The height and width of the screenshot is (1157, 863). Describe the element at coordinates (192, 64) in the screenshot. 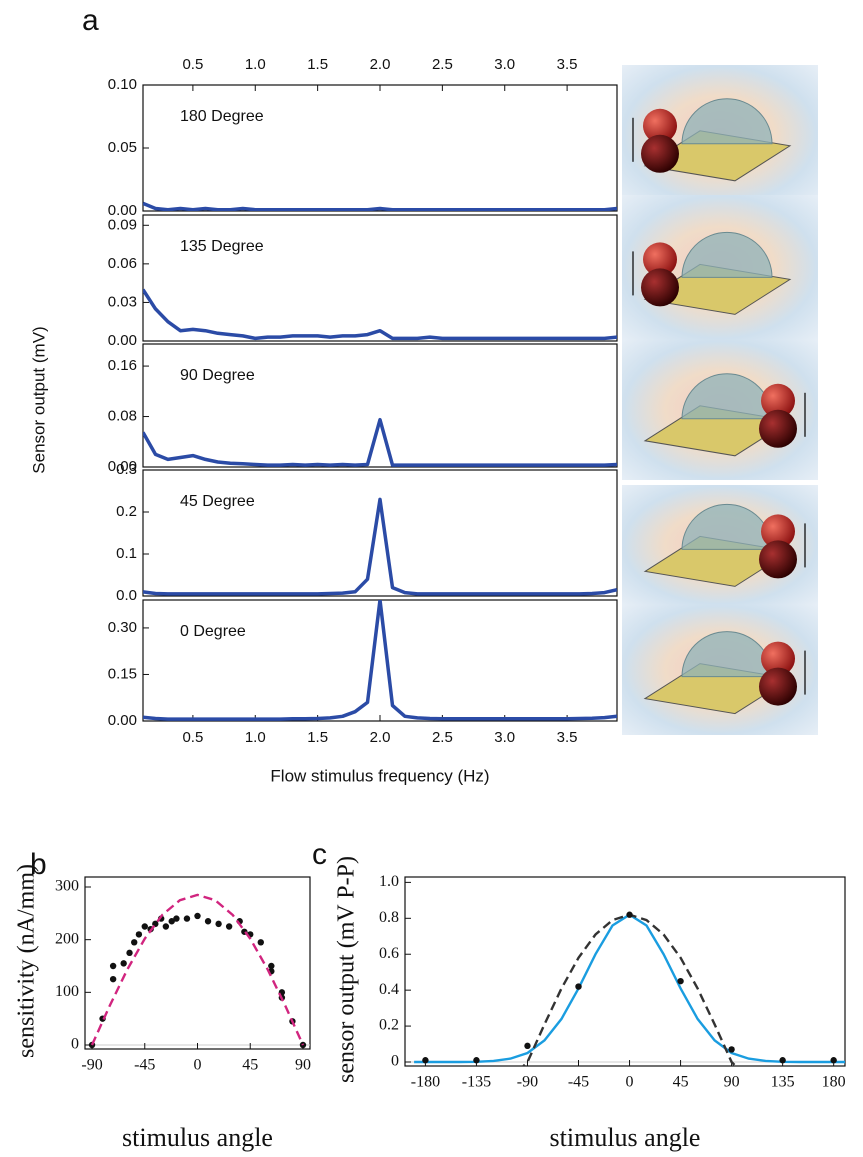

I see `x-tick-label: 0.5` at that location.